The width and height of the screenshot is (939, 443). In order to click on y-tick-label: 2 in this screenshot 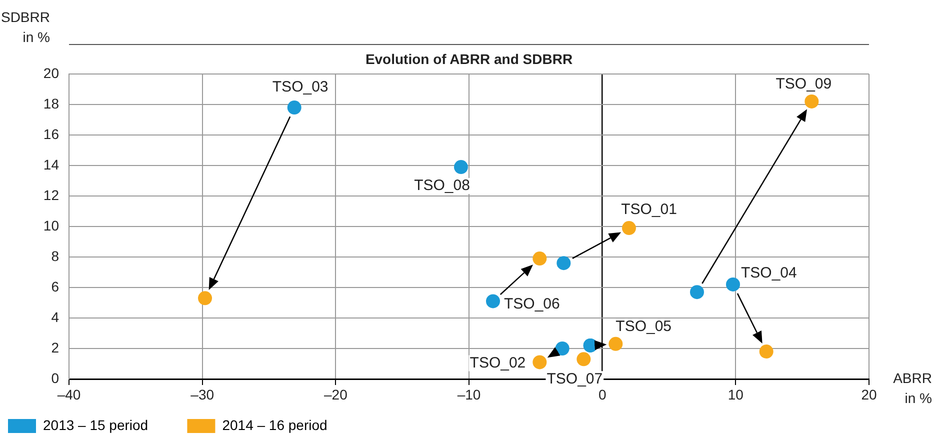, I will do `click(55, 347)`.